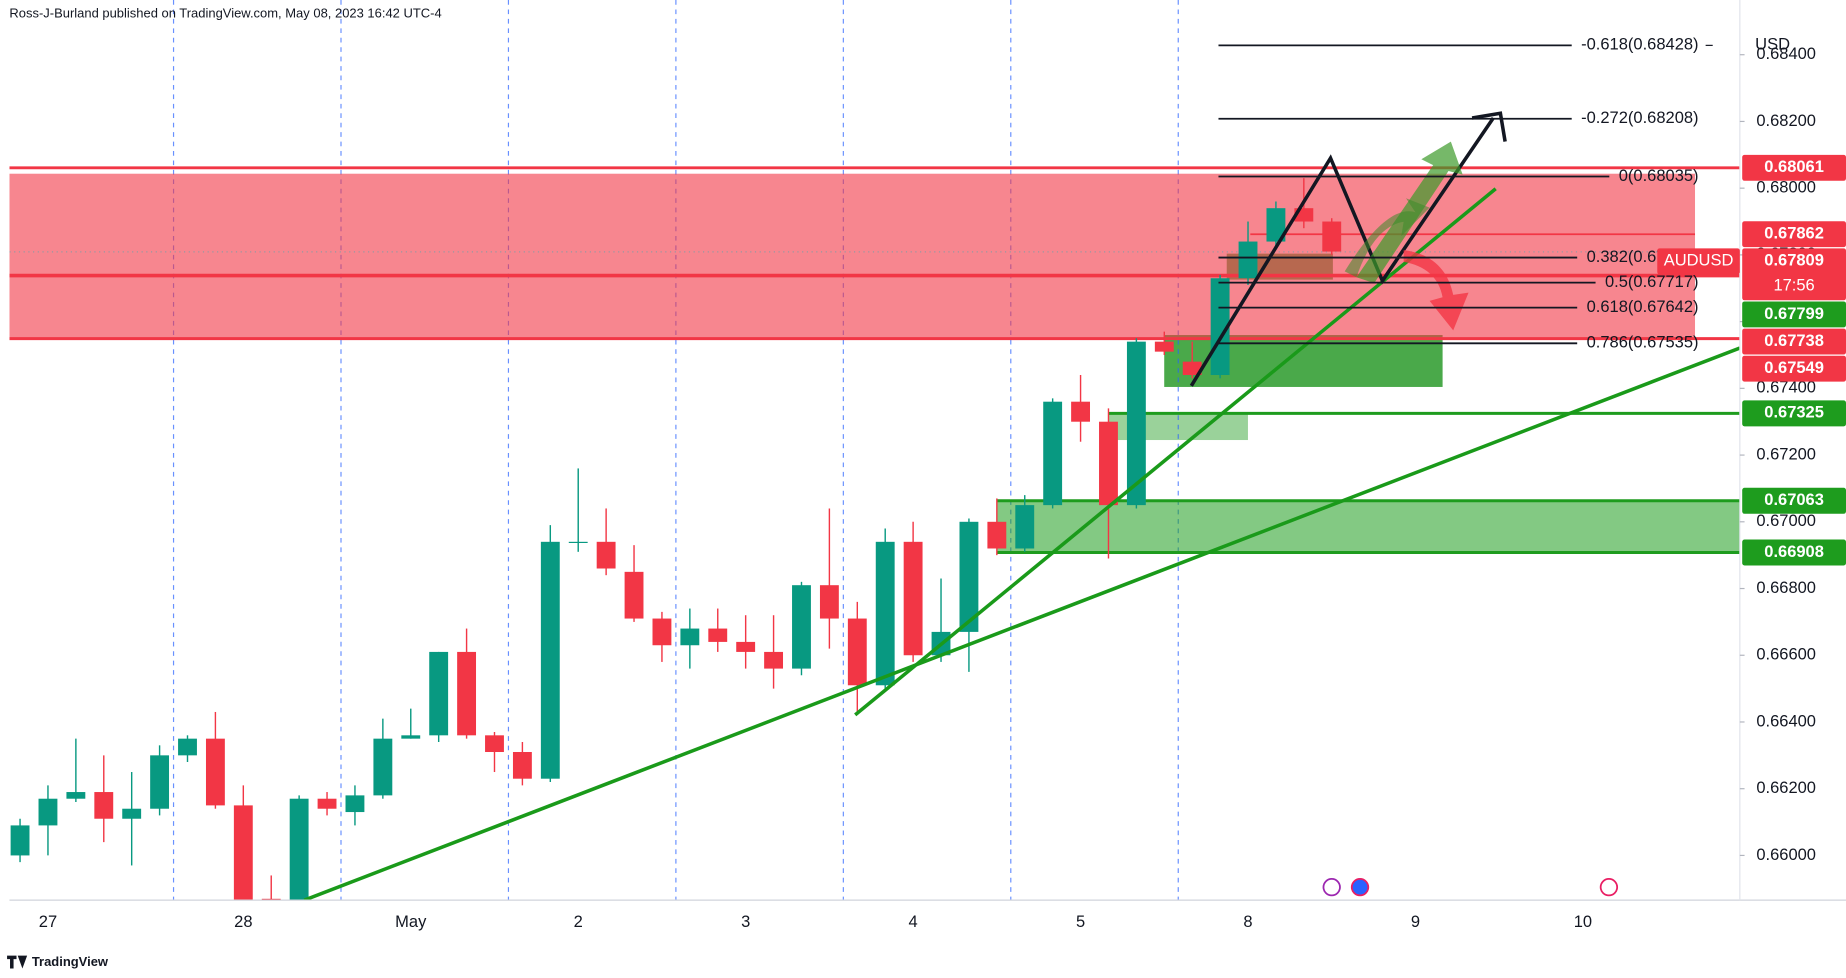  I want to click on time-axis: 27 28 May 2 3 4 5 8 9 10, so click(815, 922).